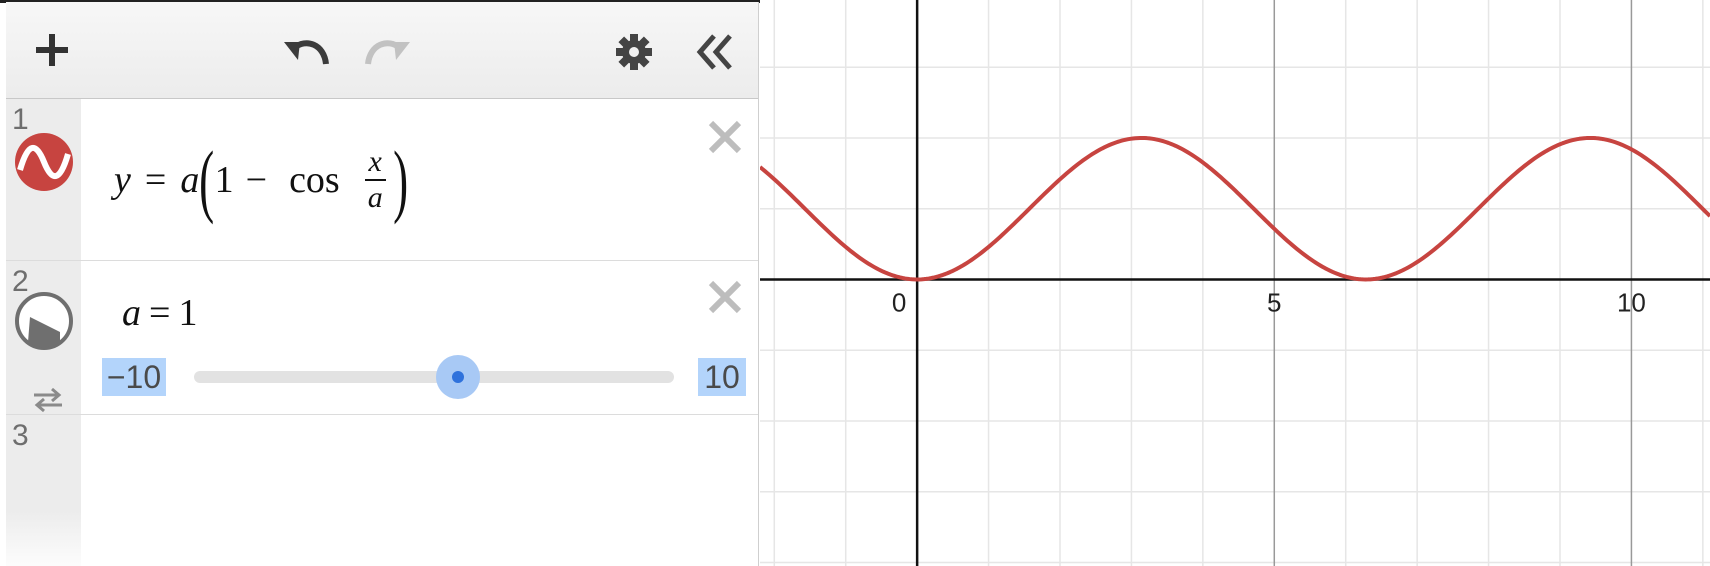 The width and height of the screenshot is (1710, 566). I want to click on function-curve, so click(1235, 208).